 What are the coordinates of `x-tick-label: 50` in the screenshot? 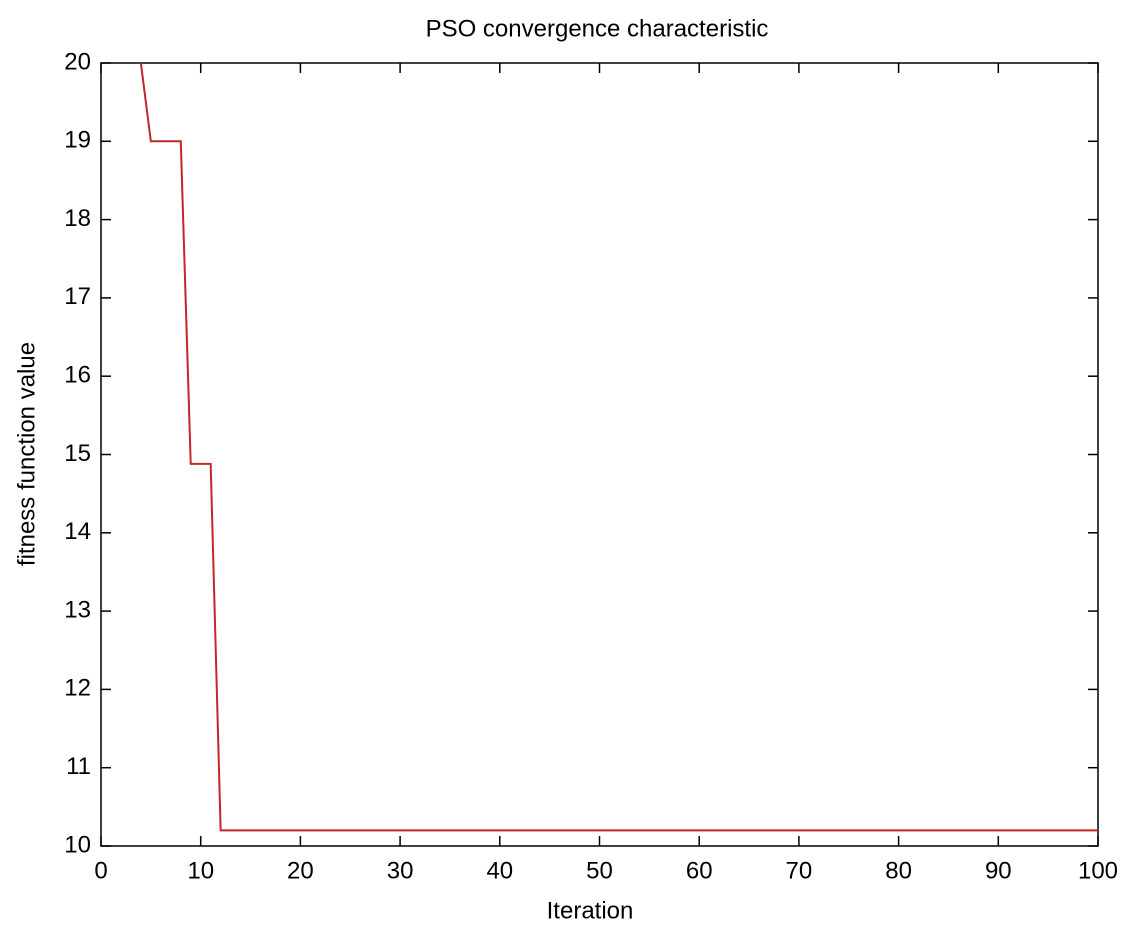 It's located at (599, 870).